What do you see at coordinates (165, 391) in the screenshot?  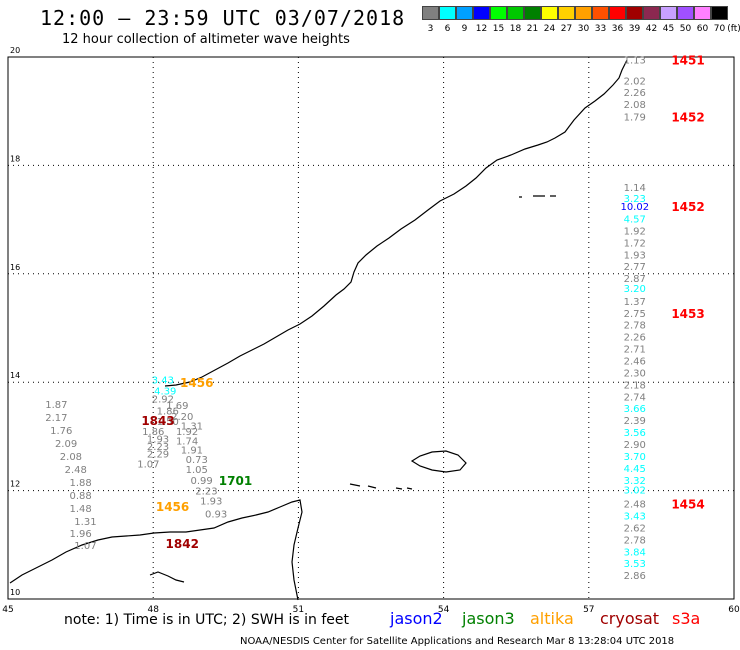 I see `swh-reading-label: 4.39` at bounding box center [165, 391].